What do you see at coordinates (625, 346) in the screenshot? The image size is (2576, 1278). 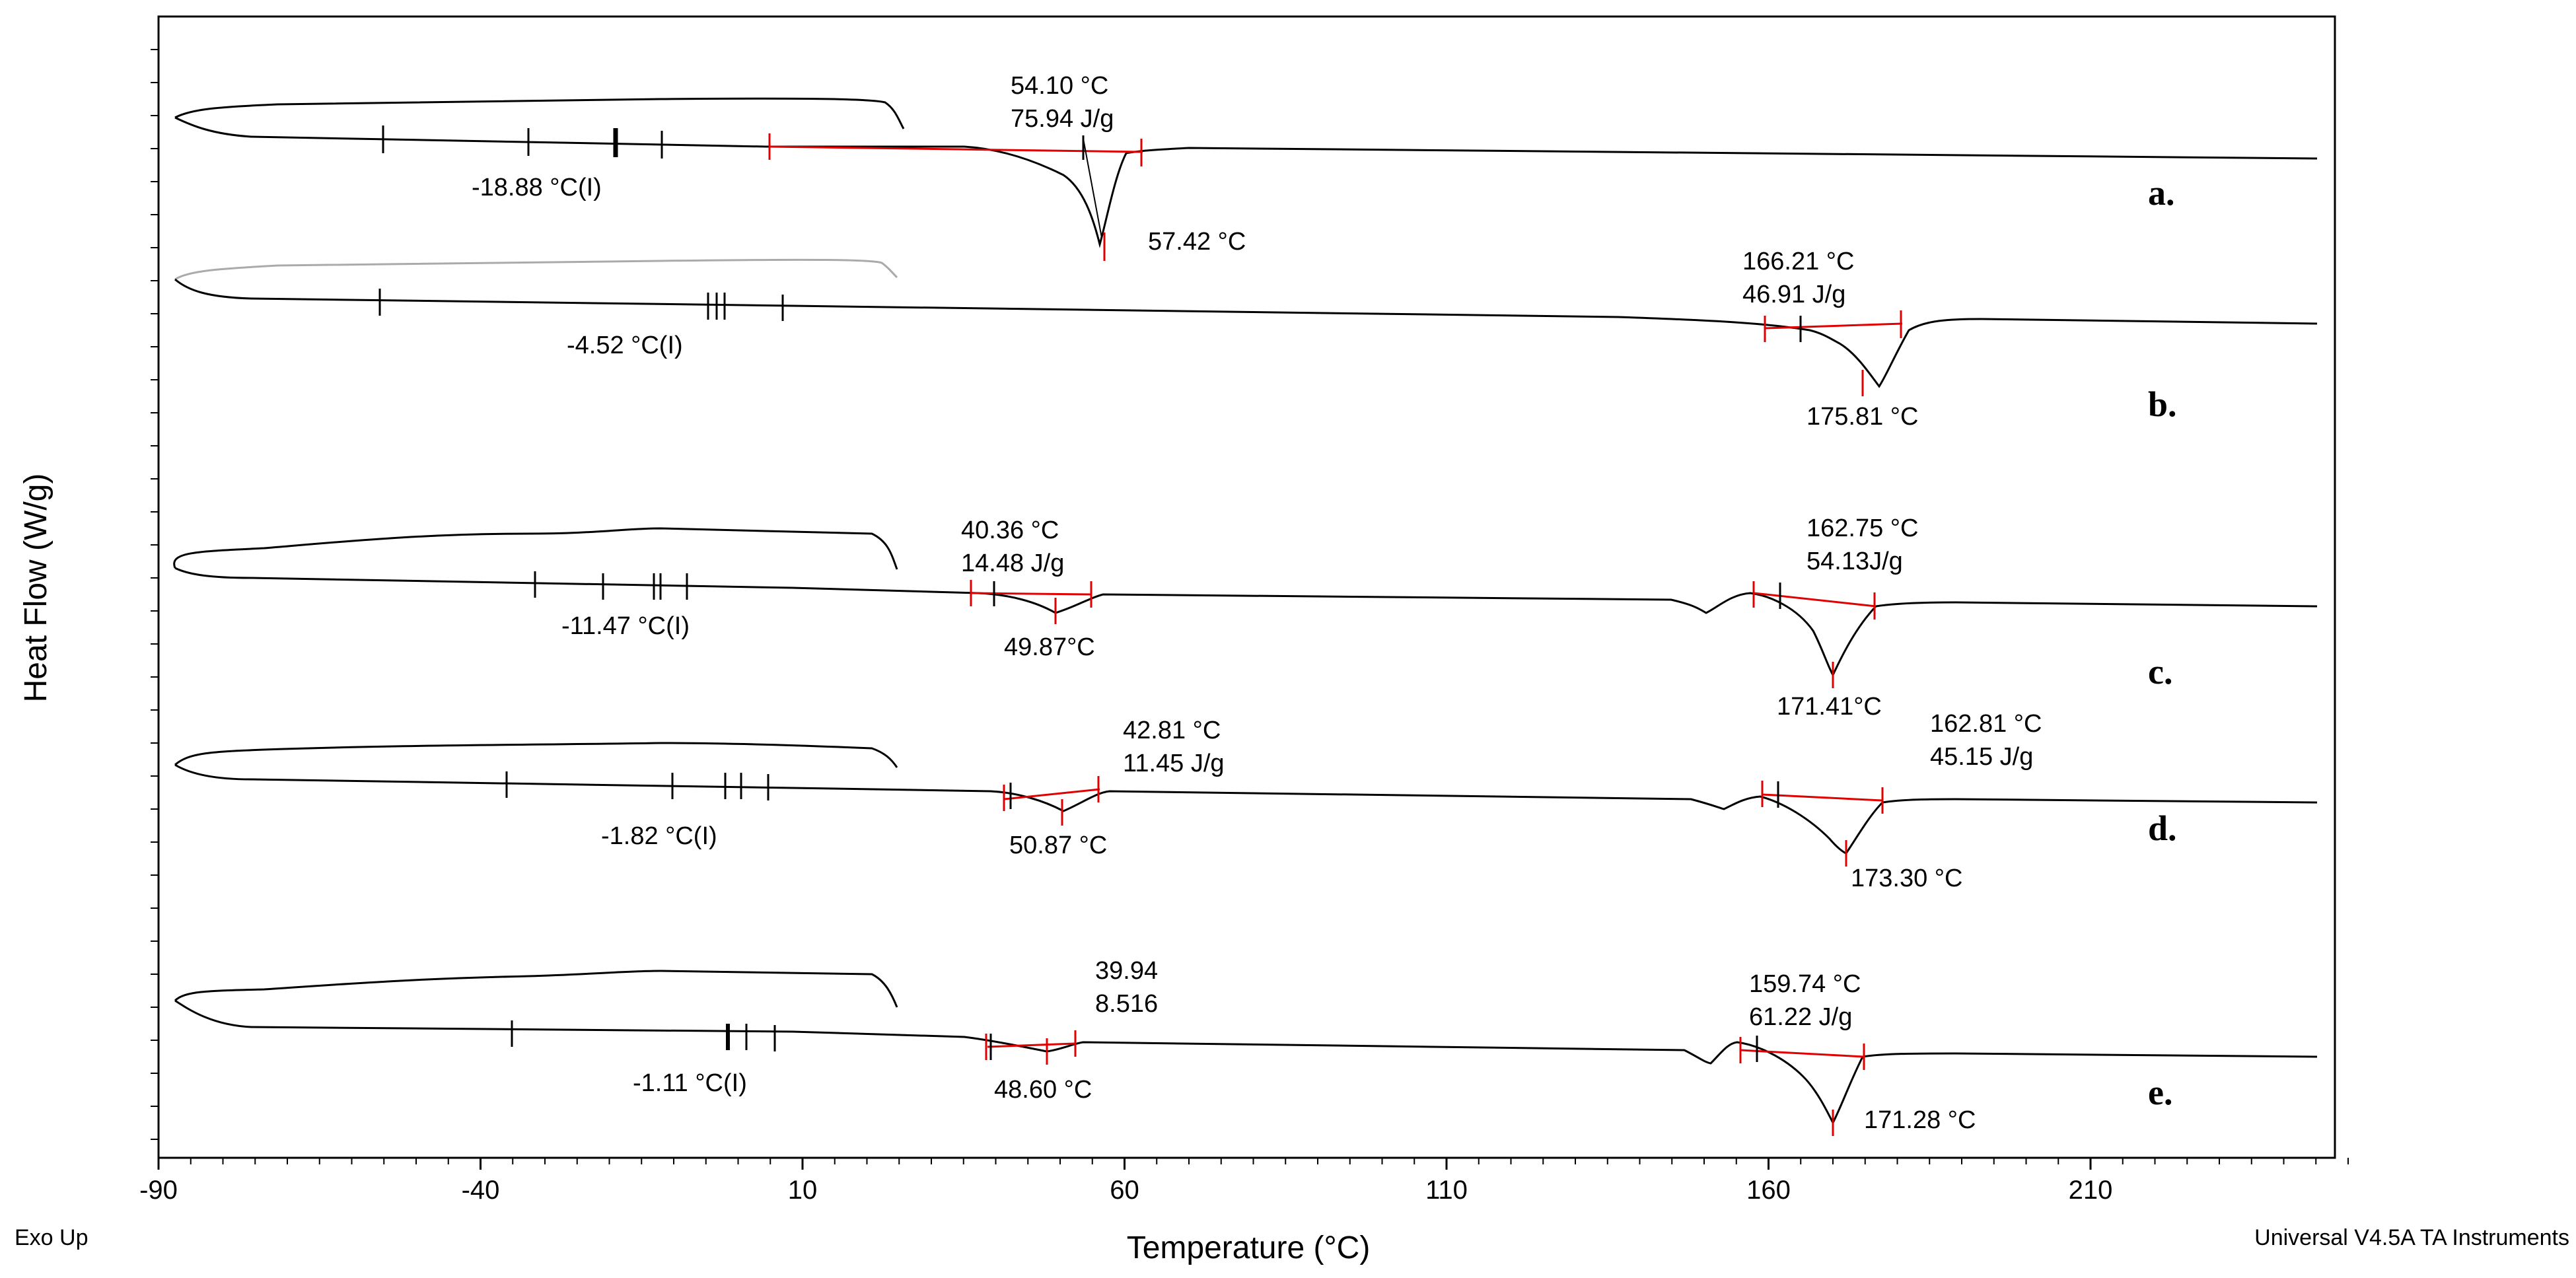 I see `curve-b-tg: -4.52 °C(I)` at bounding box center [625, 346].